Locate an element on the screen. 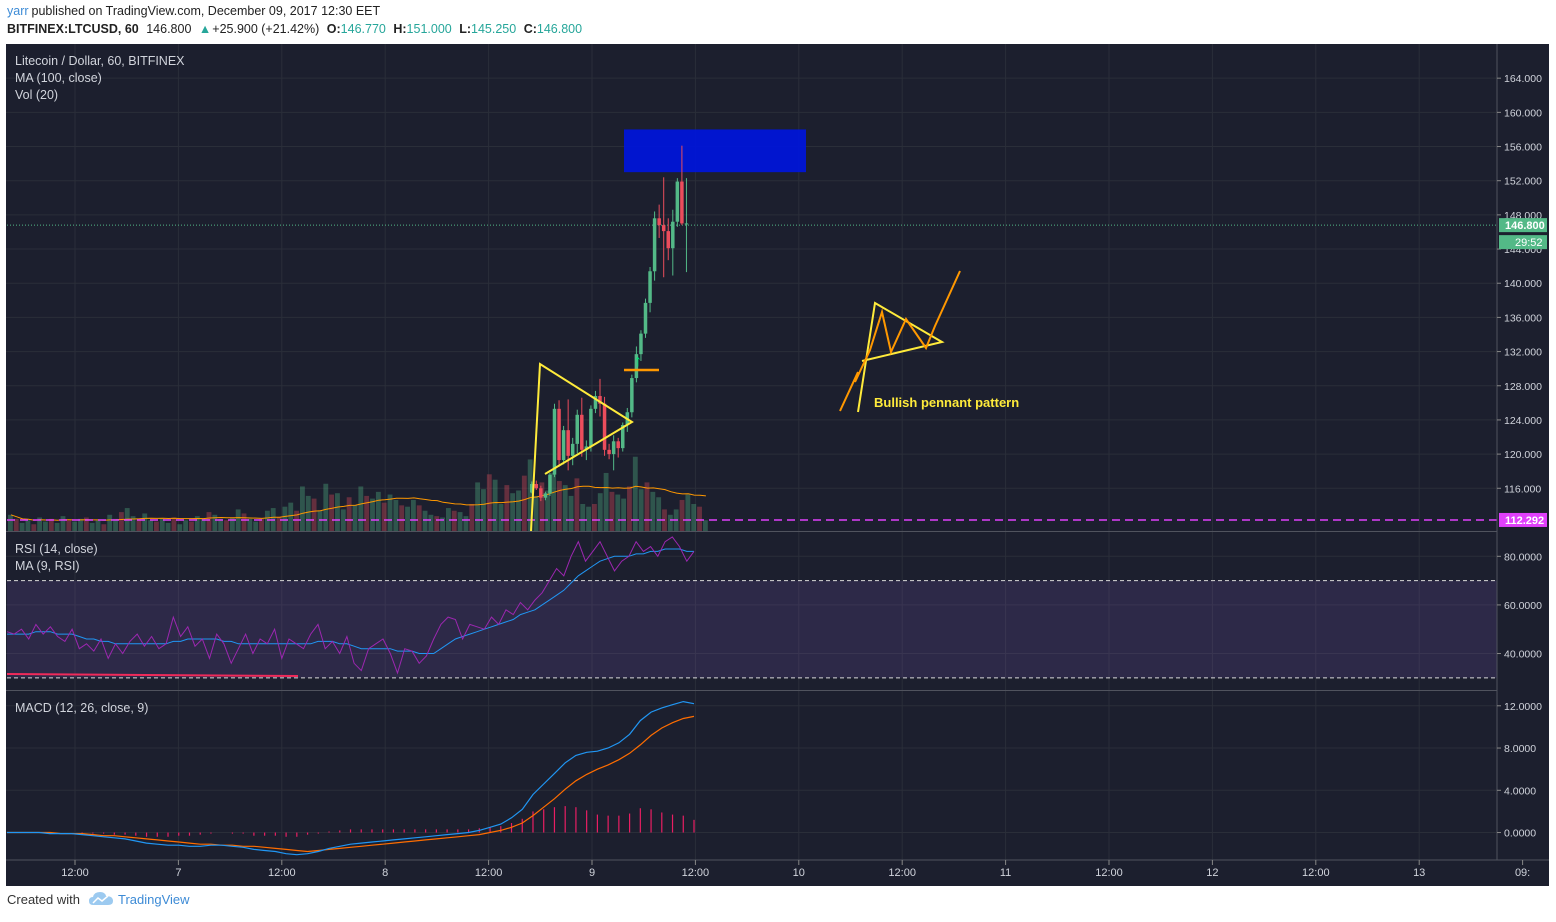  pattern-drawings: ↑ Bullish pennant pattern is located at coordinates (774, 401).